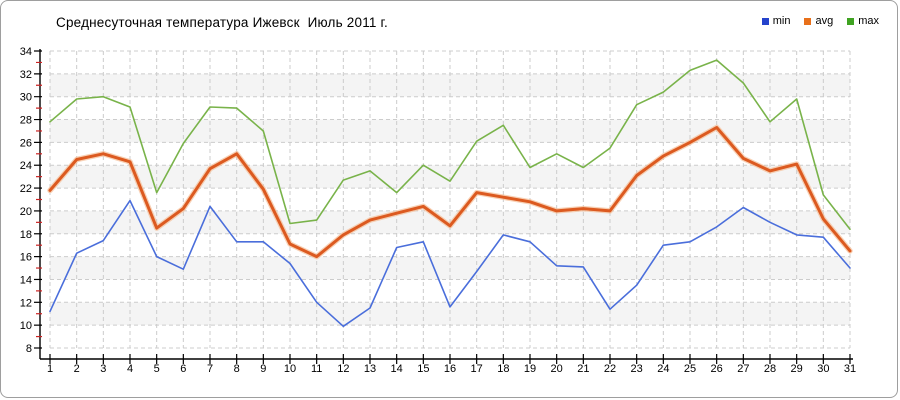 This screenshot has width=900, height=400. Describe the element at coordinates (781, 21) in the screenshot. I see `legend-label-min: min` at that location.